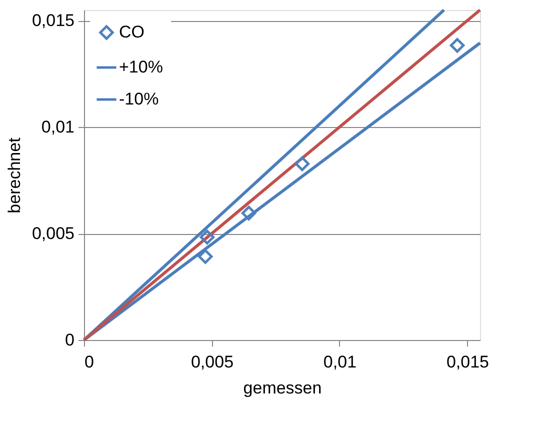 The width and height of the screenshot is (537, 430). I want to click on x-axis-title: gemessen, so click(282, 388).